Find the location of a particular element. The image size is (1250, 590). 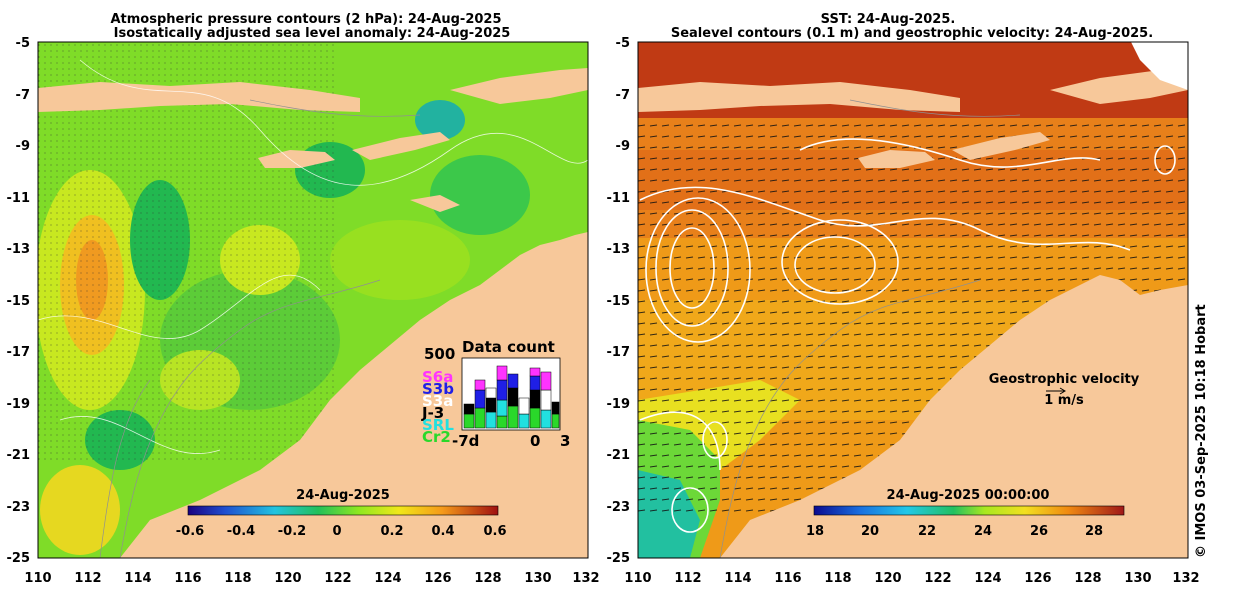

left-cb-tick-4: 0.2 is located at coordinates (391, 531).